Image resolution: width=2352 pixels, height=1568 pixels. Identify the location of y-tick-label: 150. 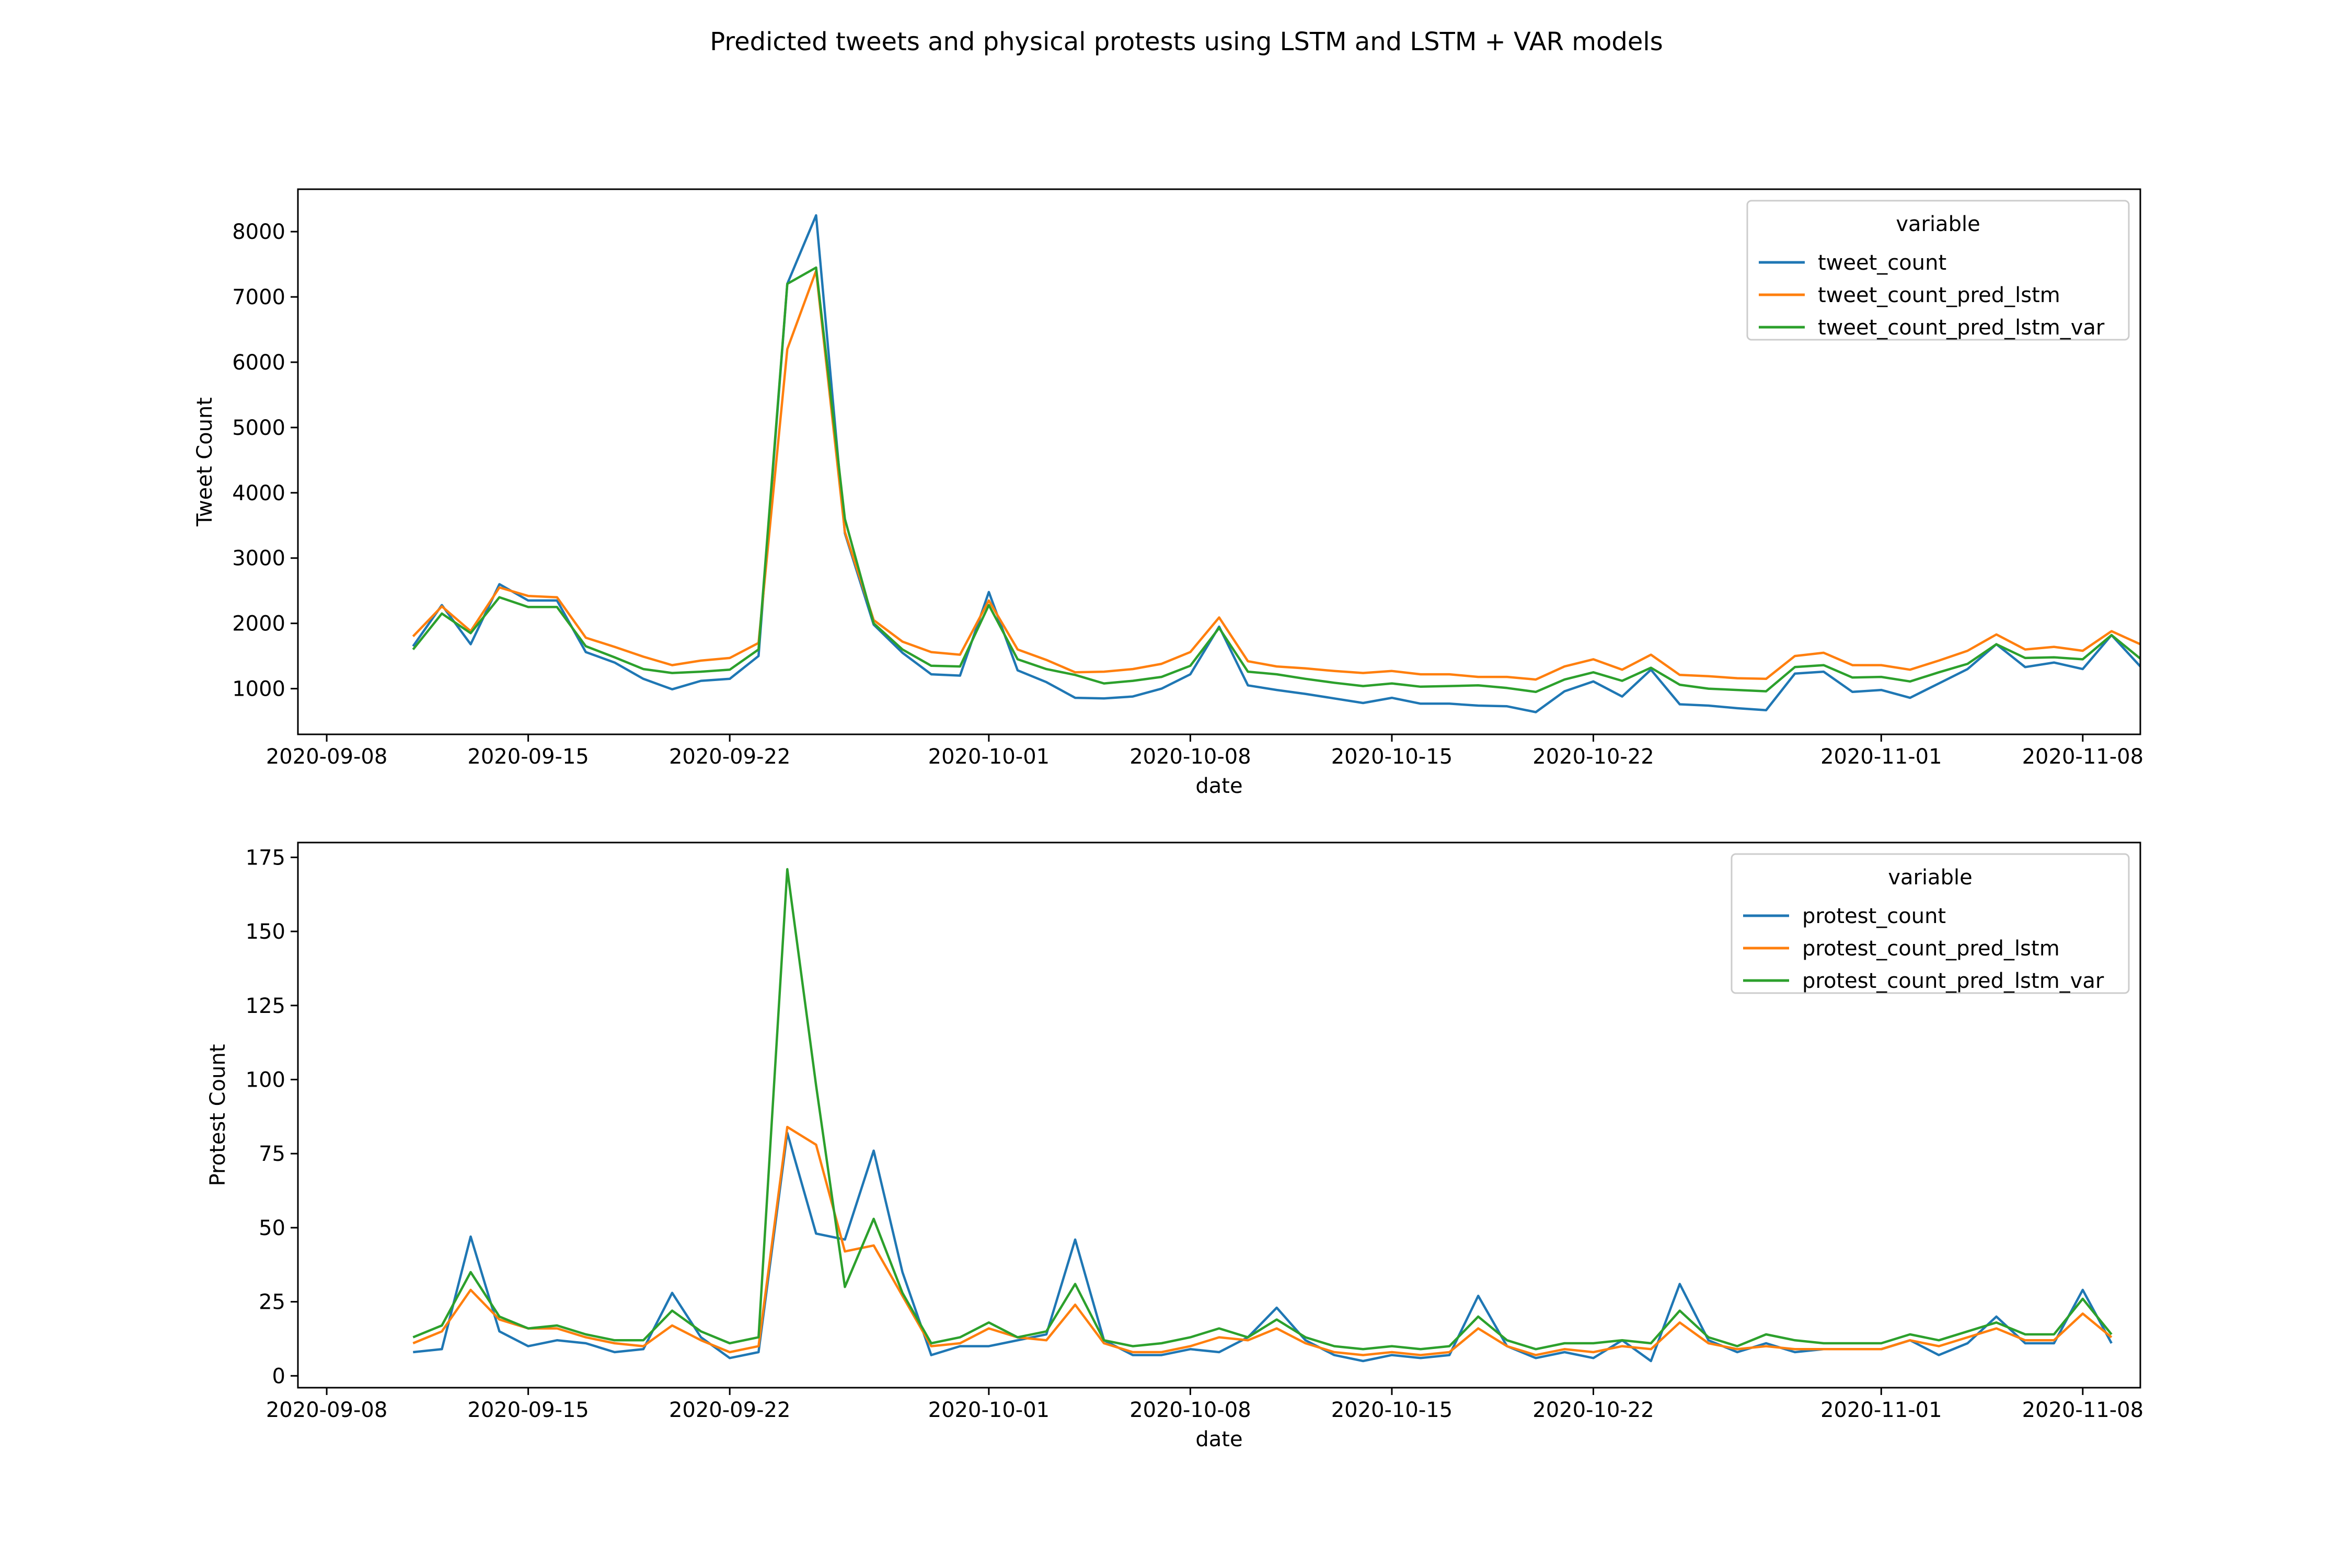
(265, 932).